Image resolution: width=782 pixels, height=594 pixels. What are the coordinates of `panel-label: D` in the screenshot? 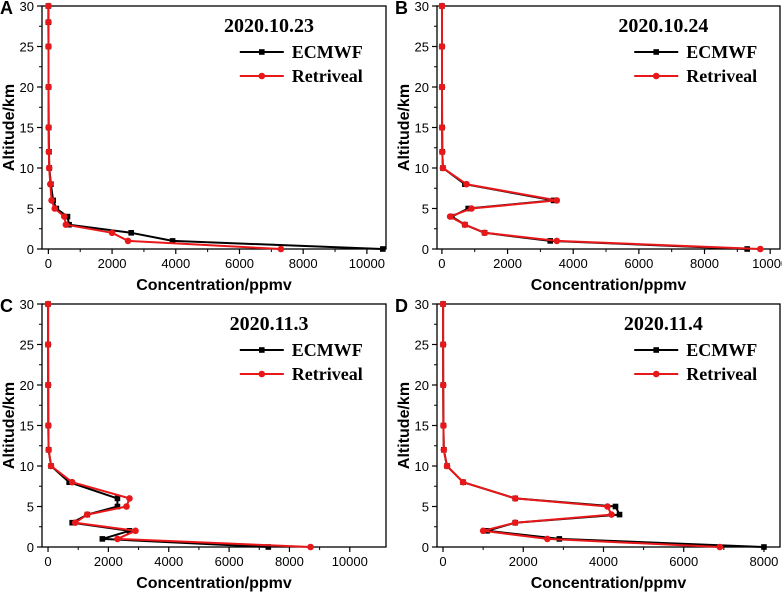 It's located at (401, 306).